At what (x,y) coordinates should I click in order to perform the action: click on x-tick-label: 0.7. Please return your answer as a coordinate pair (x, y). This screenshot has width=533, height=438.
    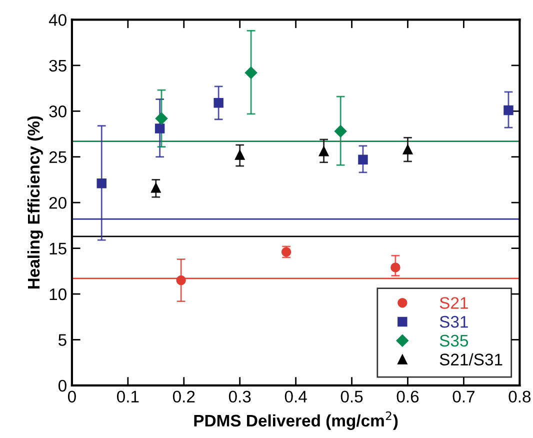
    Looking at the image, I should click on (463, 396).